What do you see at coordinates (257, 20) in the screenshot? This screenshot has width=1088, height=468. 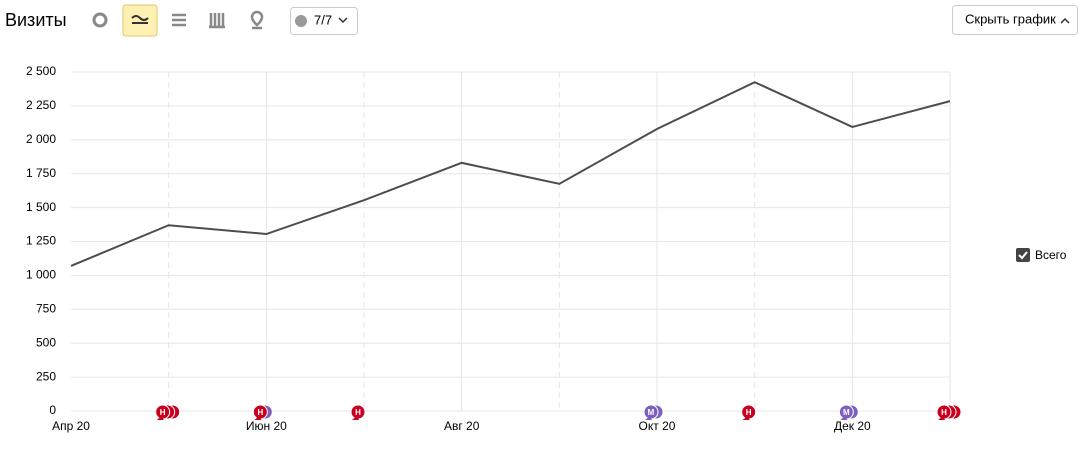 I see `map-icon` at bounding box center [257, 20].